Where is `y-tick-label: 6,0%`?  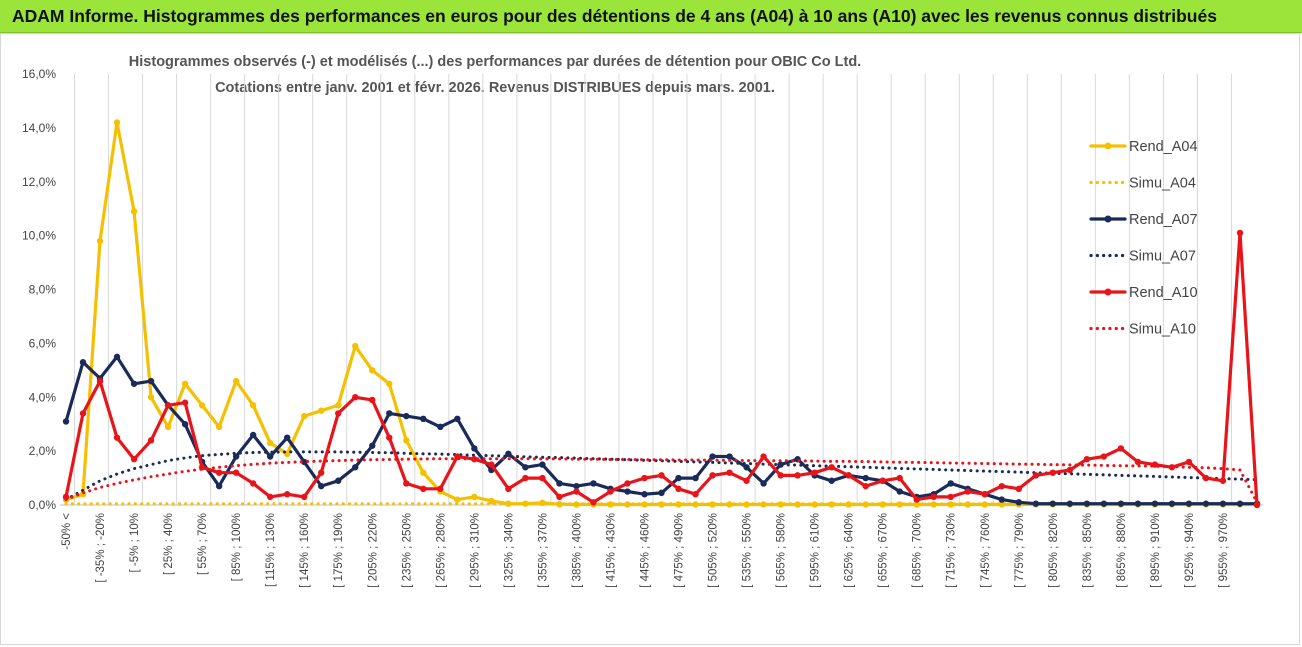 y-tick-label: 6,0% is located at coordinates (43, 343).